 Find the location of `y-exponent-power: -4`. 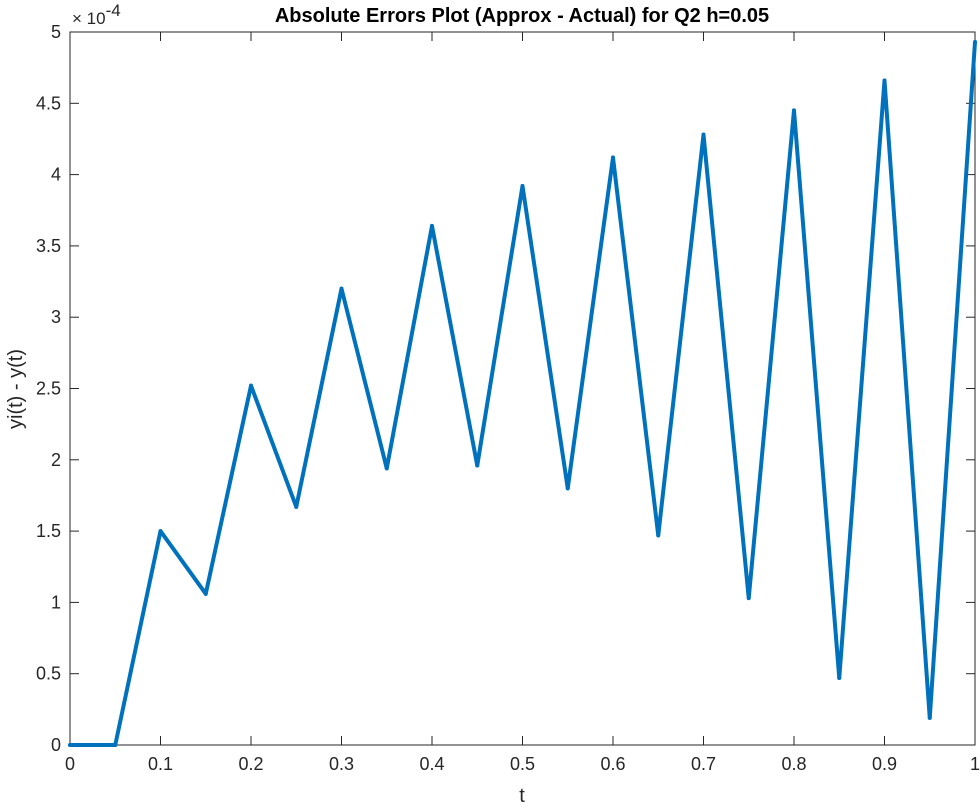

y-exponent-power: -4 is located at coordinates (113, 10).